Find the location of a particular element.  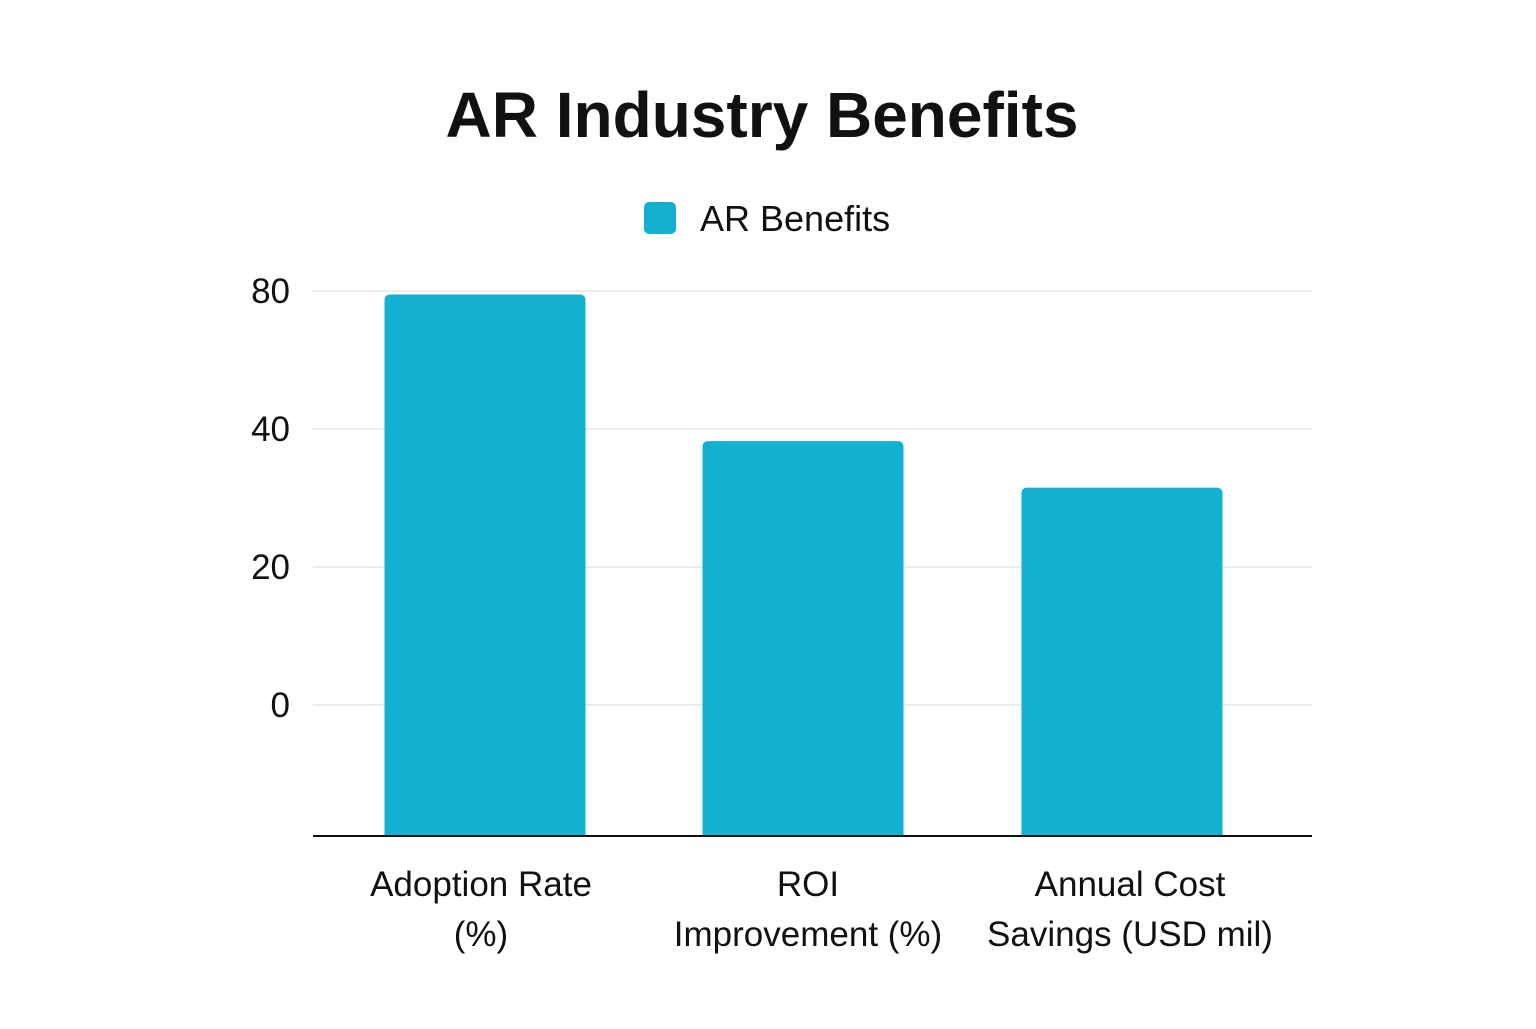

y-tick-label: 0 is located at coordinates (280, 705).